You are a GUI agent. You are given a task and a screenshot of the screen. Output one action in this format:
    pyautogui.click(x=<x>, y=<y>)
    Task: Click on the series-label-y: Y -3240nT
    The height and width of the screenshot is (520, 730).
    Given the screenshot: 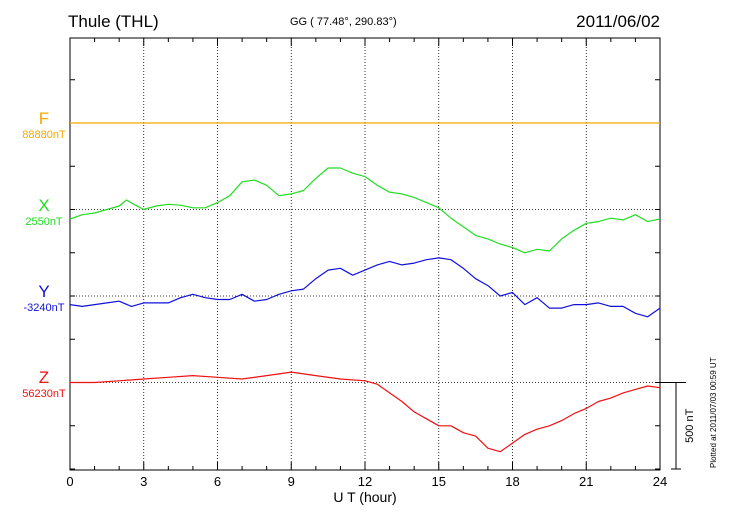 What is the action you would take?
    pyautogui.click(x=44, y=299)
    